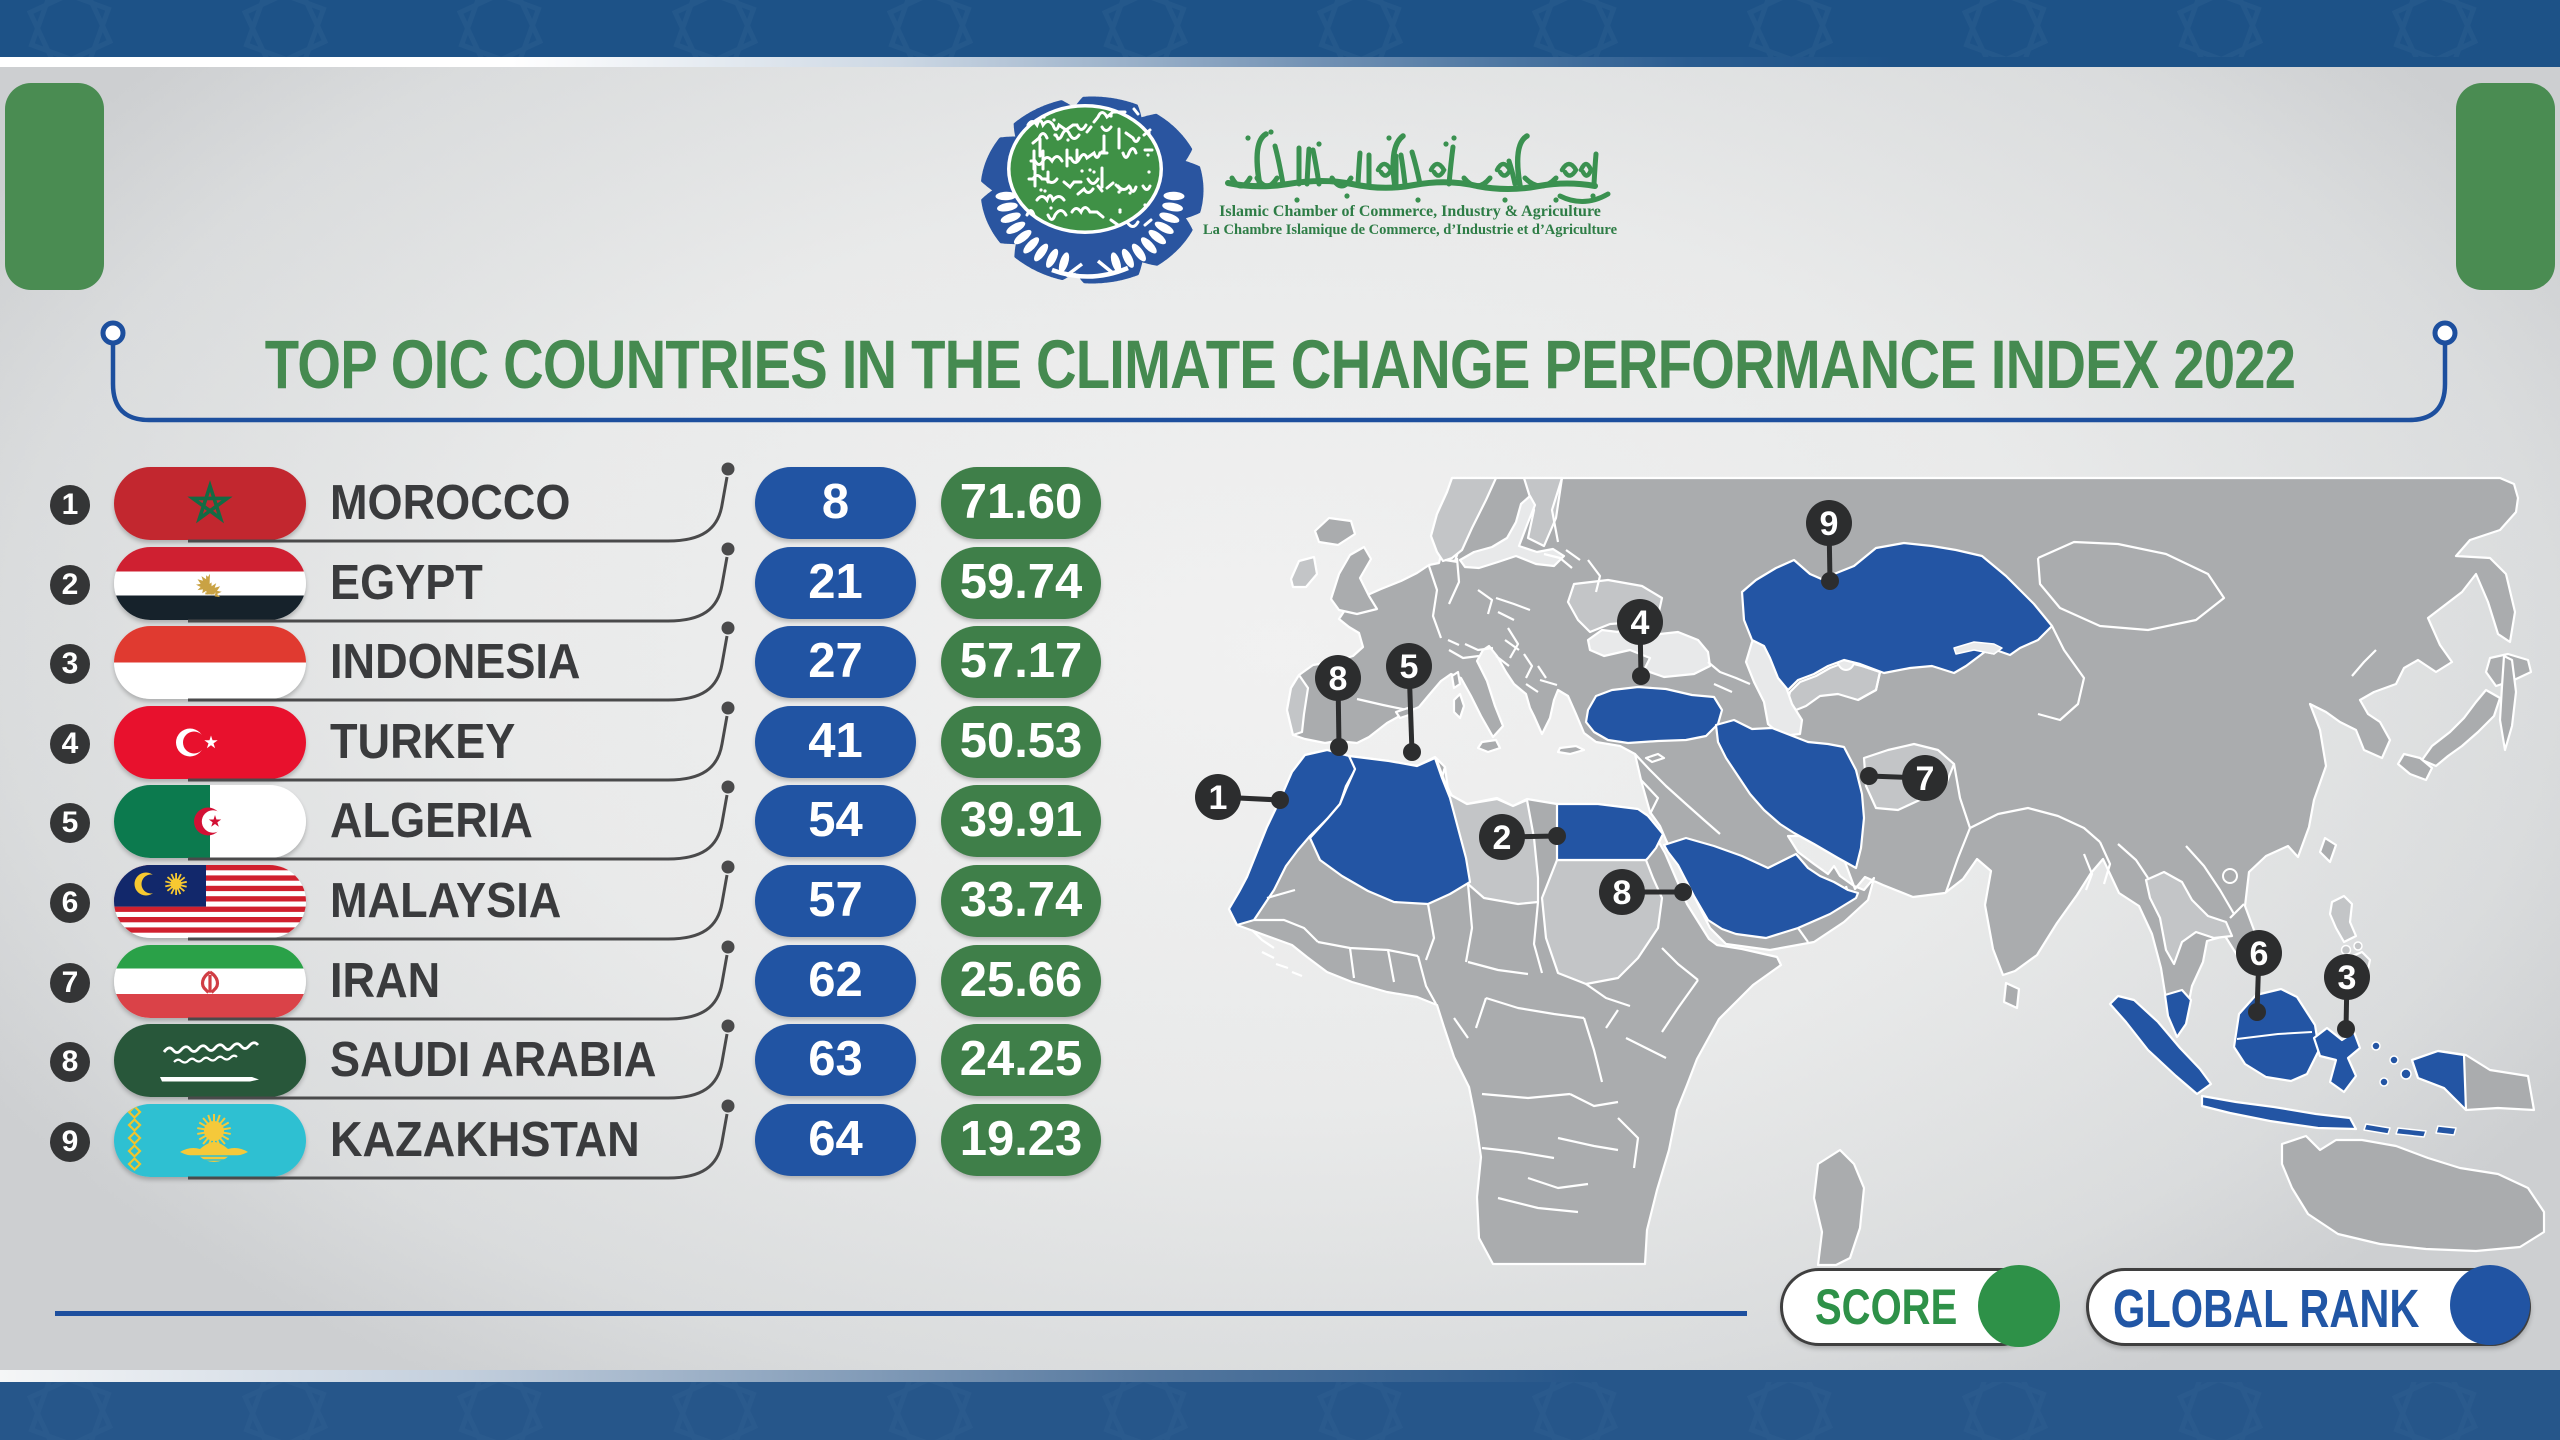  What do you see at coordinates (1409, 667) in the screenshot?
I see `svg-text: 5` at bounding box center [1409, 667].